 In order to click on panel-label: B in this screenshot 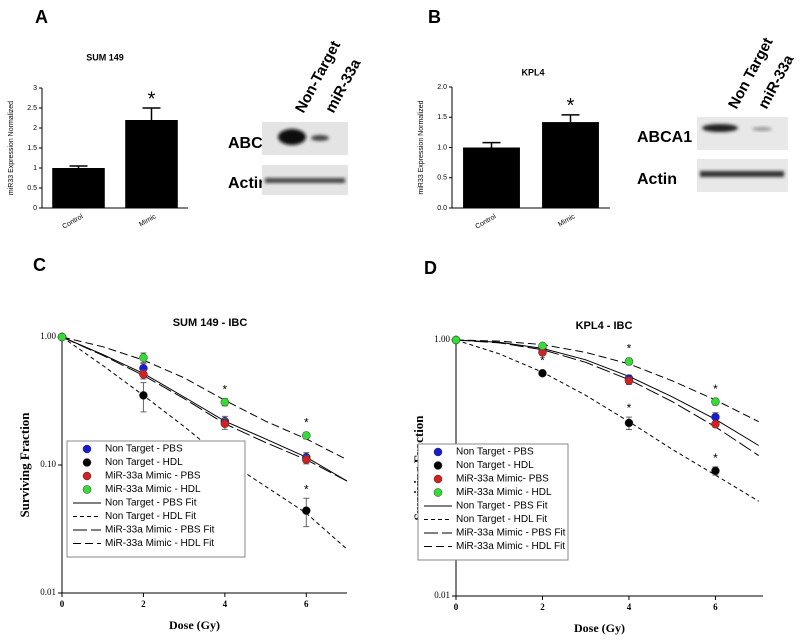, I will do `click(434, 17)`.